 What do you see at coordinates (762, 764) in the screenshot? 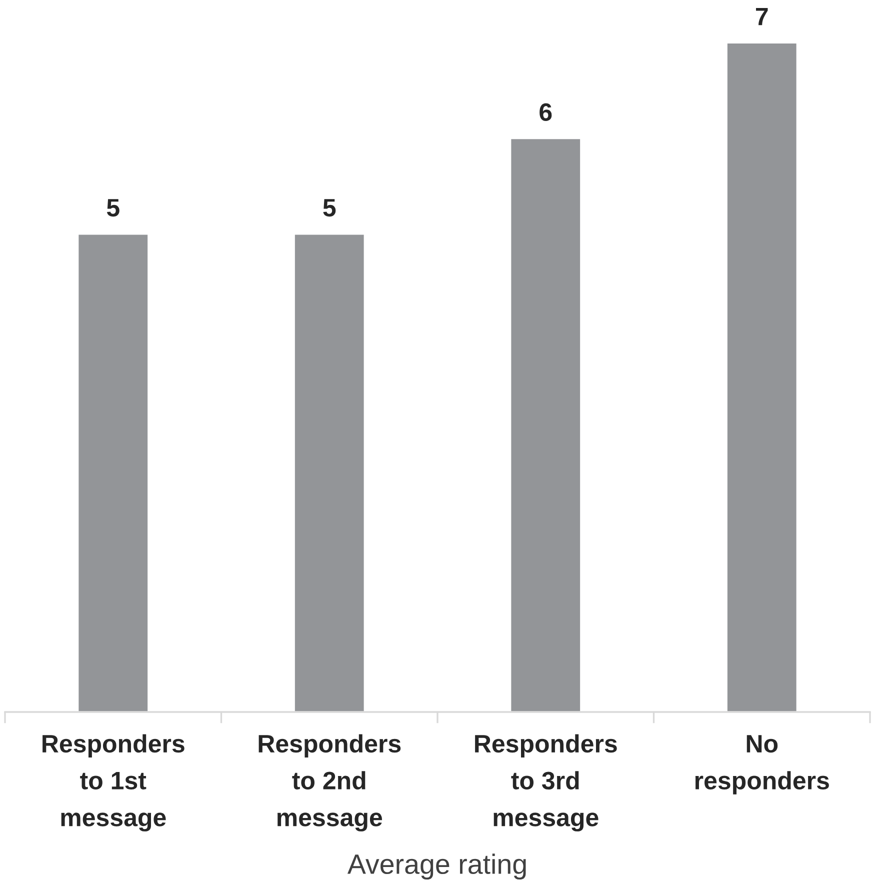
I see `x-tick-label: No responders` at bounding box center [762, 764].